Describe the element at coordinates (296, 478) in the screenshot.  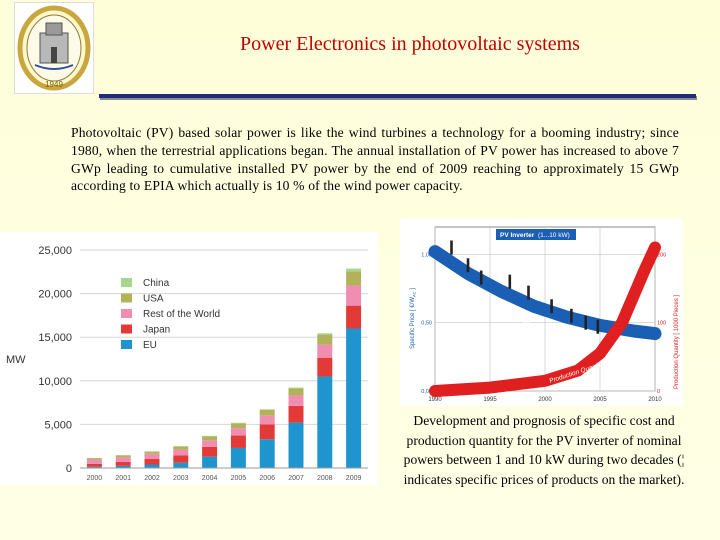
I see `x-tick-label: 2007` at that location.